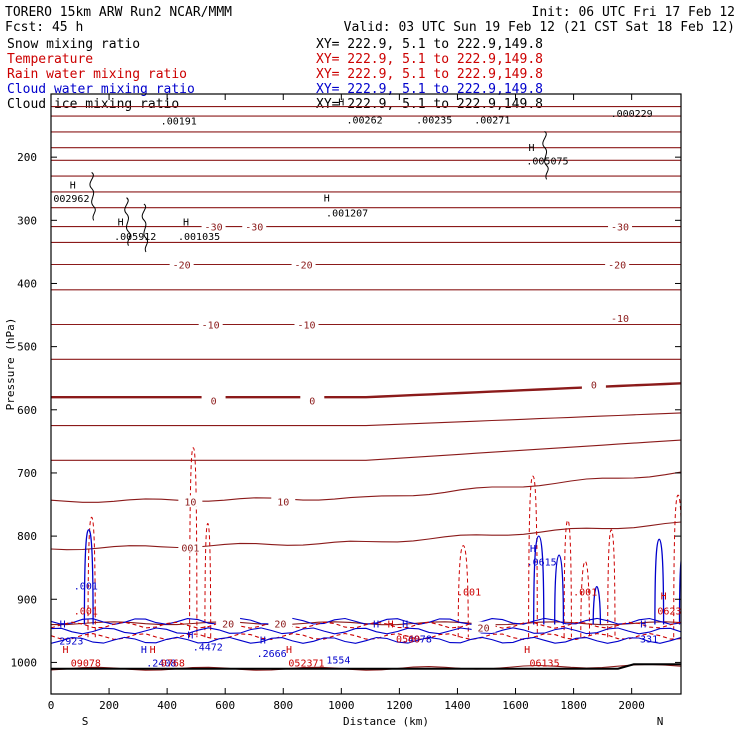 Image resolution: width=740 pixels, height=740 pixels. Describe the element at coordinates (27, 410) in the screenshot. I see `y-tick-label: 600` at that location.